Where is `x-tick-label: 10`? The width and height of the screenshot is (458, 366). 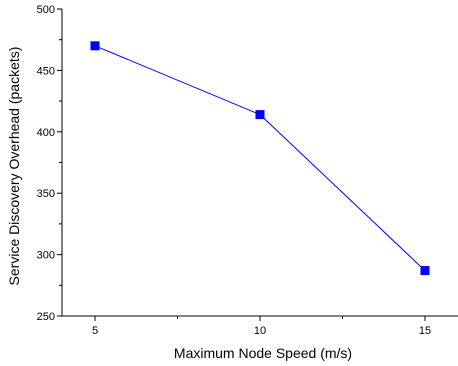
x-tick-label: 10 is located at coordinates (260, 331).